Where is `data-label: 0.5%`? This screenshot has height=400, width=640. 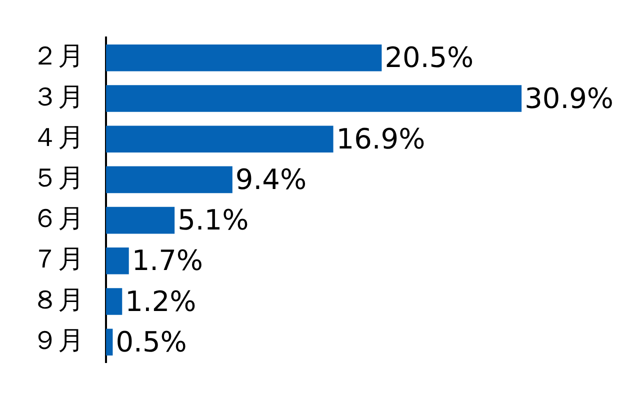
data-label: 0.5% is located at coordinates (151, 341).